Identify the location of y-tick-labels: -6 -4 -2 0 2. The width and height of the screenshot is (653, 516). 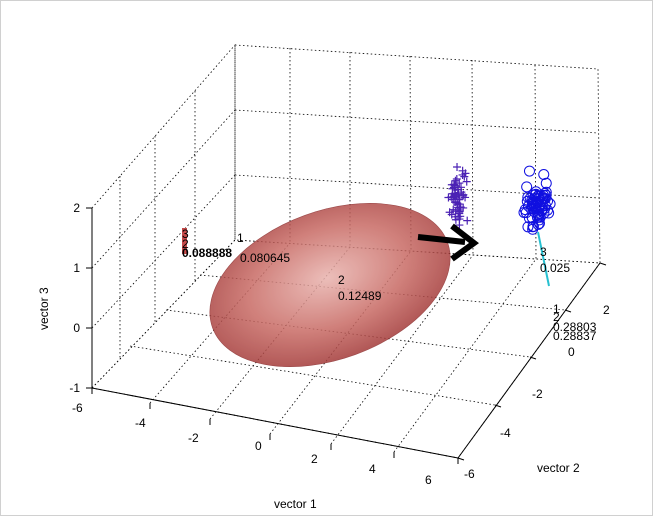
(537, 392).